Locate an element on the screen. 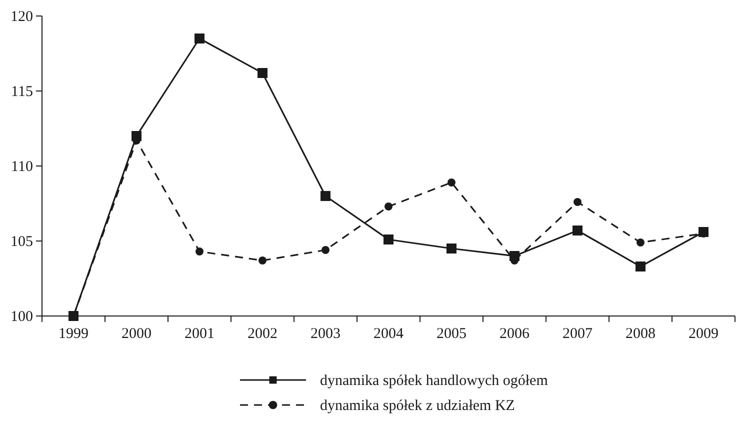 This screenshot has width=737, height=421. x-tick-label: 2006 is located at coordinates (515, 334).